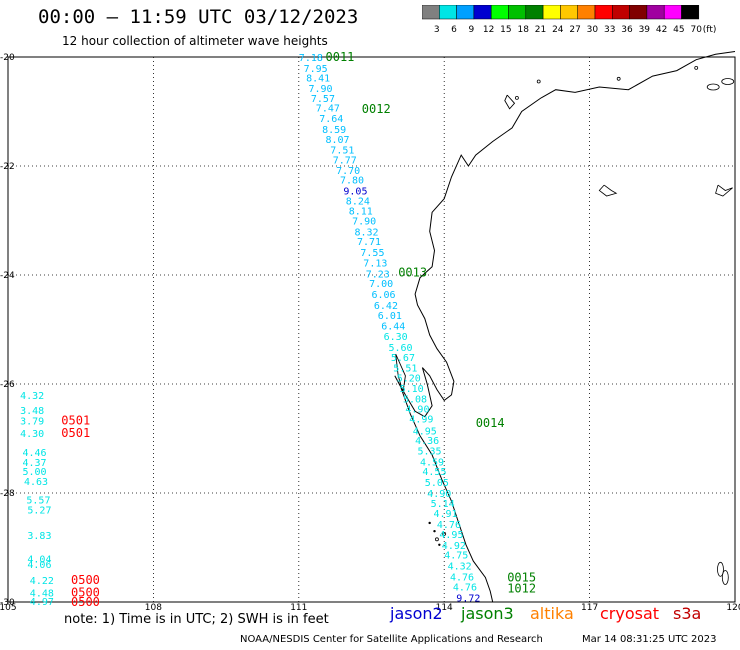 The width and height of the screenshot is (740, 650). What do you see at coordinates (42, 602) in the screenshot?
I see `swh-value-label: 4.97` at bounding box center [42, 602].